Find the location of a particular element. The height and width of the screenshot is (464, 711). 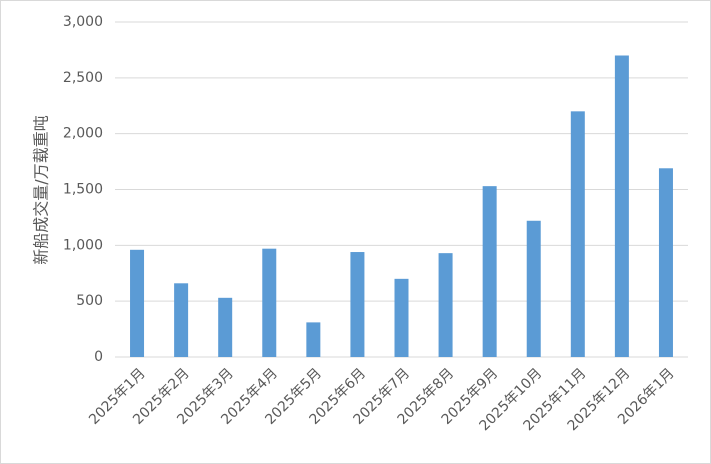

y-axis-title: 新船成交量/万载重吨 is located at coordinates (41, 189).